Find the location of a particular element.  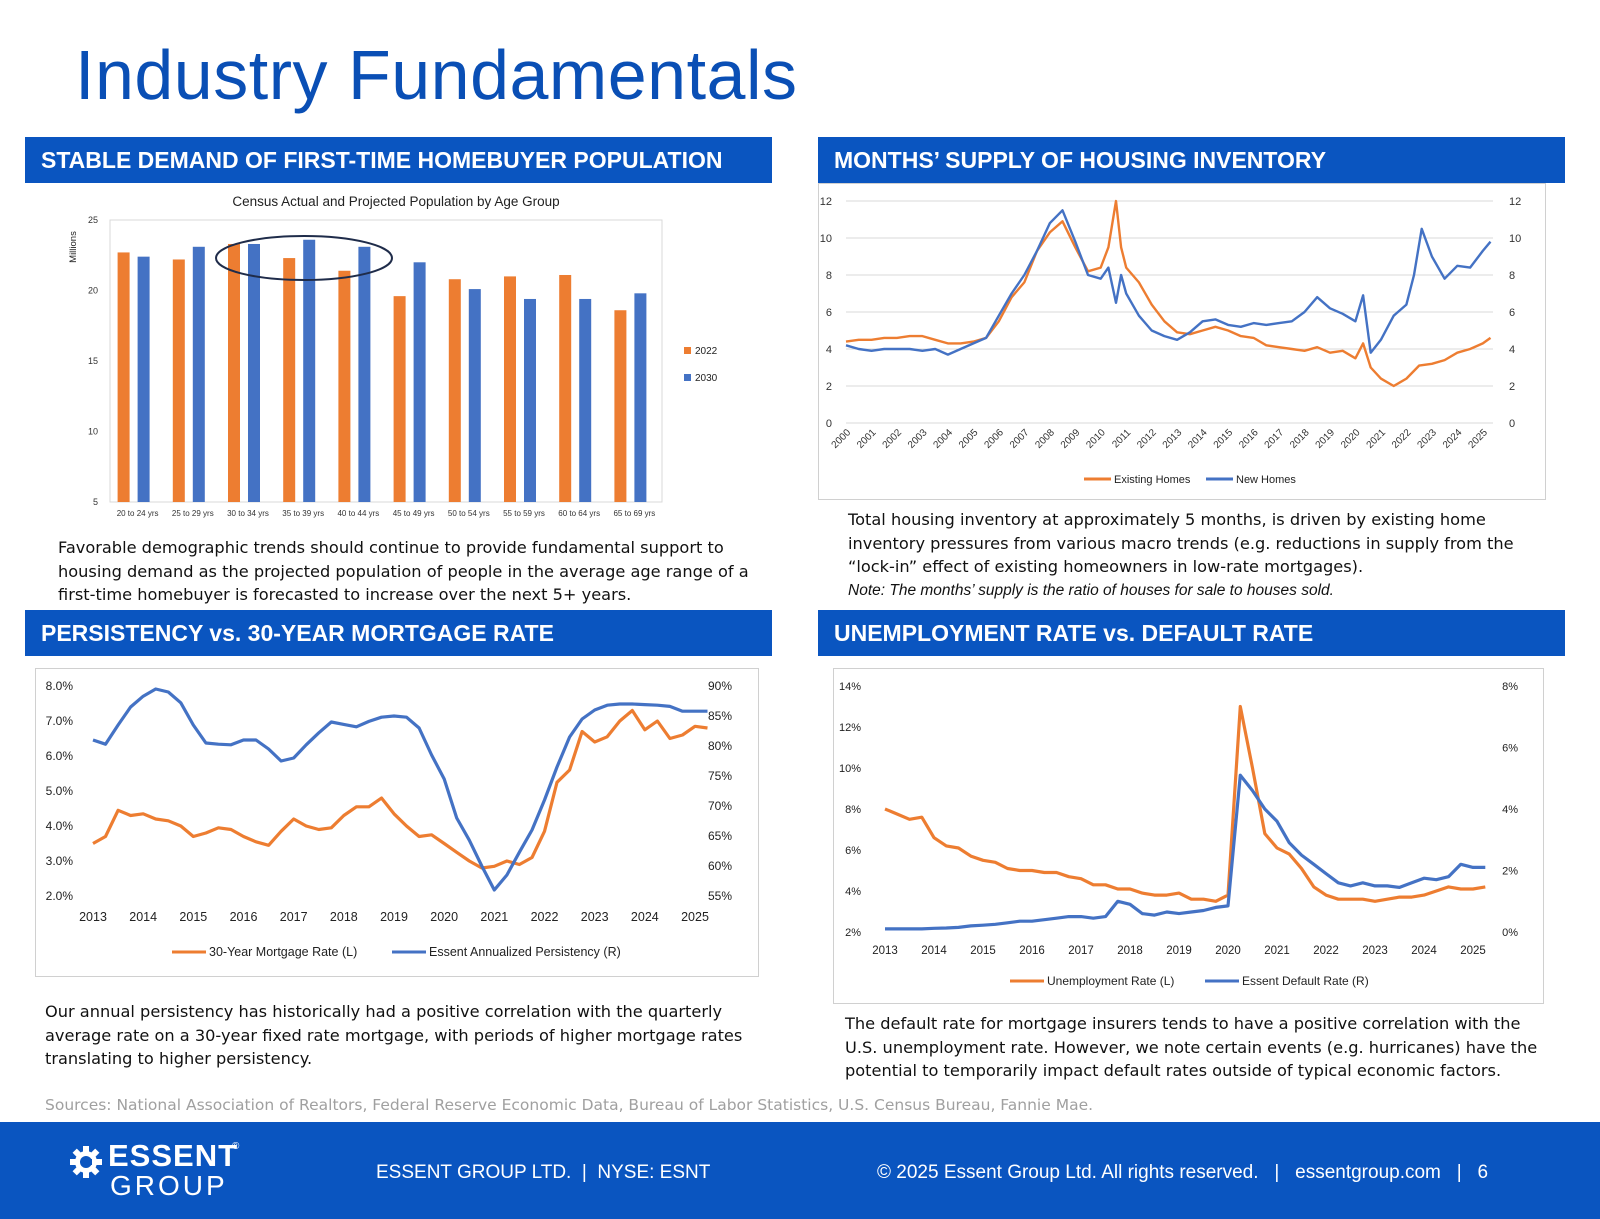

y-tick-left: 4 is located at coordinates (829, 350).